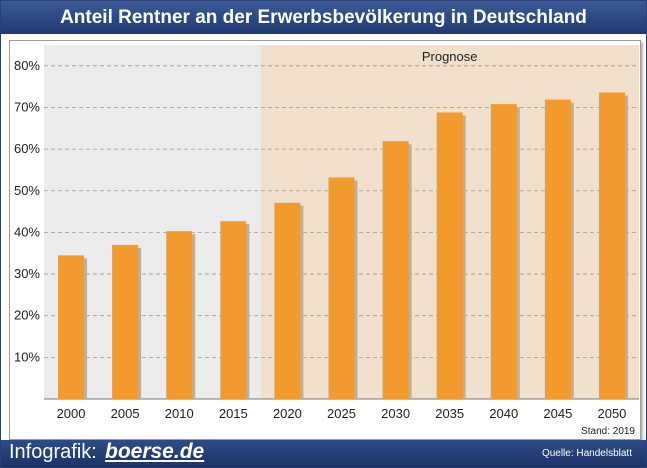 The height and width of the screenshot is (468, 647). I want to click on x-tick-label: 2015, so click(233, 413).